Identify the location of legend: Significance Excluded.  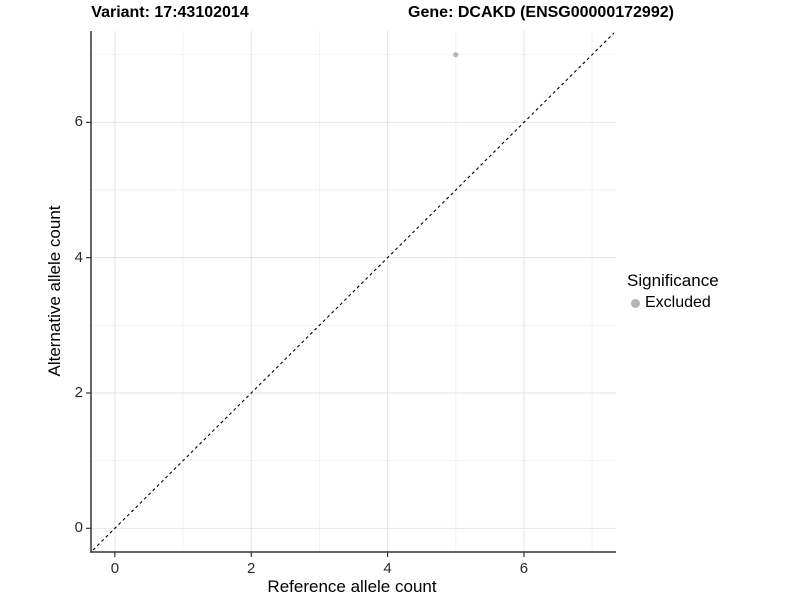
(673, 291).